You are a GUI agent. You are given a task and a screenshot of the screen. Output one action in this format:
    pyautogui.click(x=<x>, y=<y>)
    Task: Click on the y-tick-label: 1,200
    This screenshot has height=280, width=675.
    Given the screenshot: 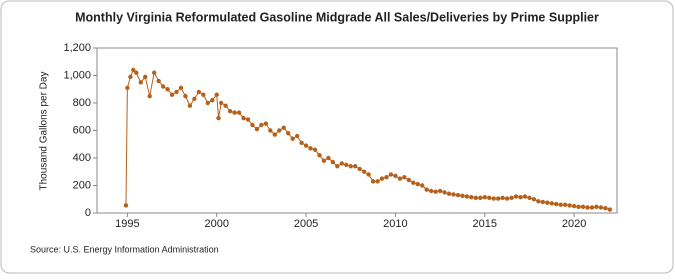 What is the action you would take?
    pyautogui.click(x=77, y=48)
    